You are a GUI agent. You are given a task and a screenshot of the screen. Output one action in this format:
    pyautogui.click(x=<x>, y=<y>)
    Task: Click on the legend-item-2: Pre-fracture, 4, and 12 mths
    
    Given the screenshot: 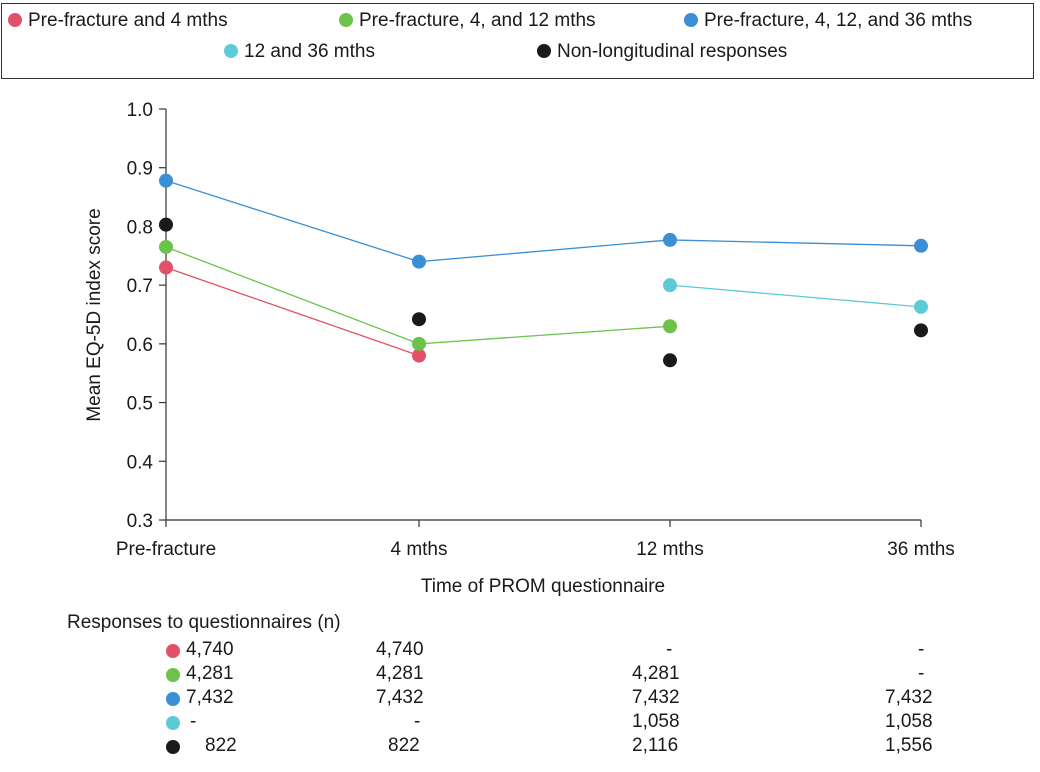 What is the action you would take?
    pyautogui.click(x=467, y=21)
    